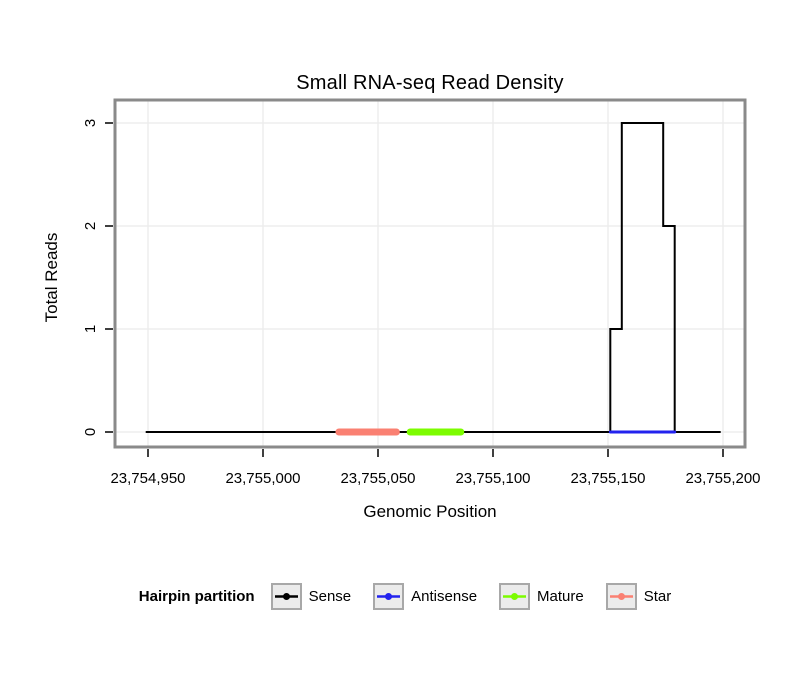 This screenshot has width=810, height=690. Describe the element at coordinates (90, 226) in the screenshot. I see `y-tick-label: 2` at that location.